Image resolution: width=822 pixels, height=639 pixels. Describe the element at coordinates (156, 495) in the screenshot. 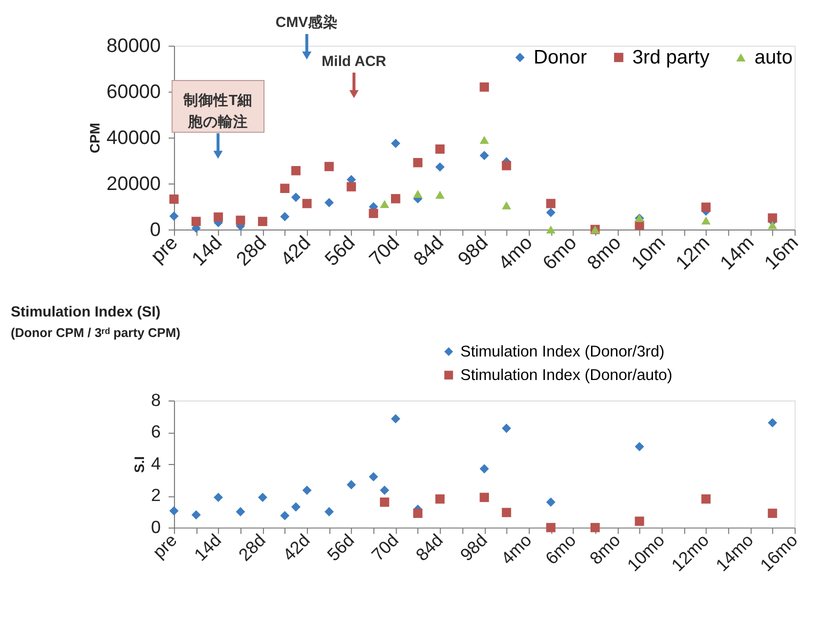

I see `y-tick-label: 2` at that location.